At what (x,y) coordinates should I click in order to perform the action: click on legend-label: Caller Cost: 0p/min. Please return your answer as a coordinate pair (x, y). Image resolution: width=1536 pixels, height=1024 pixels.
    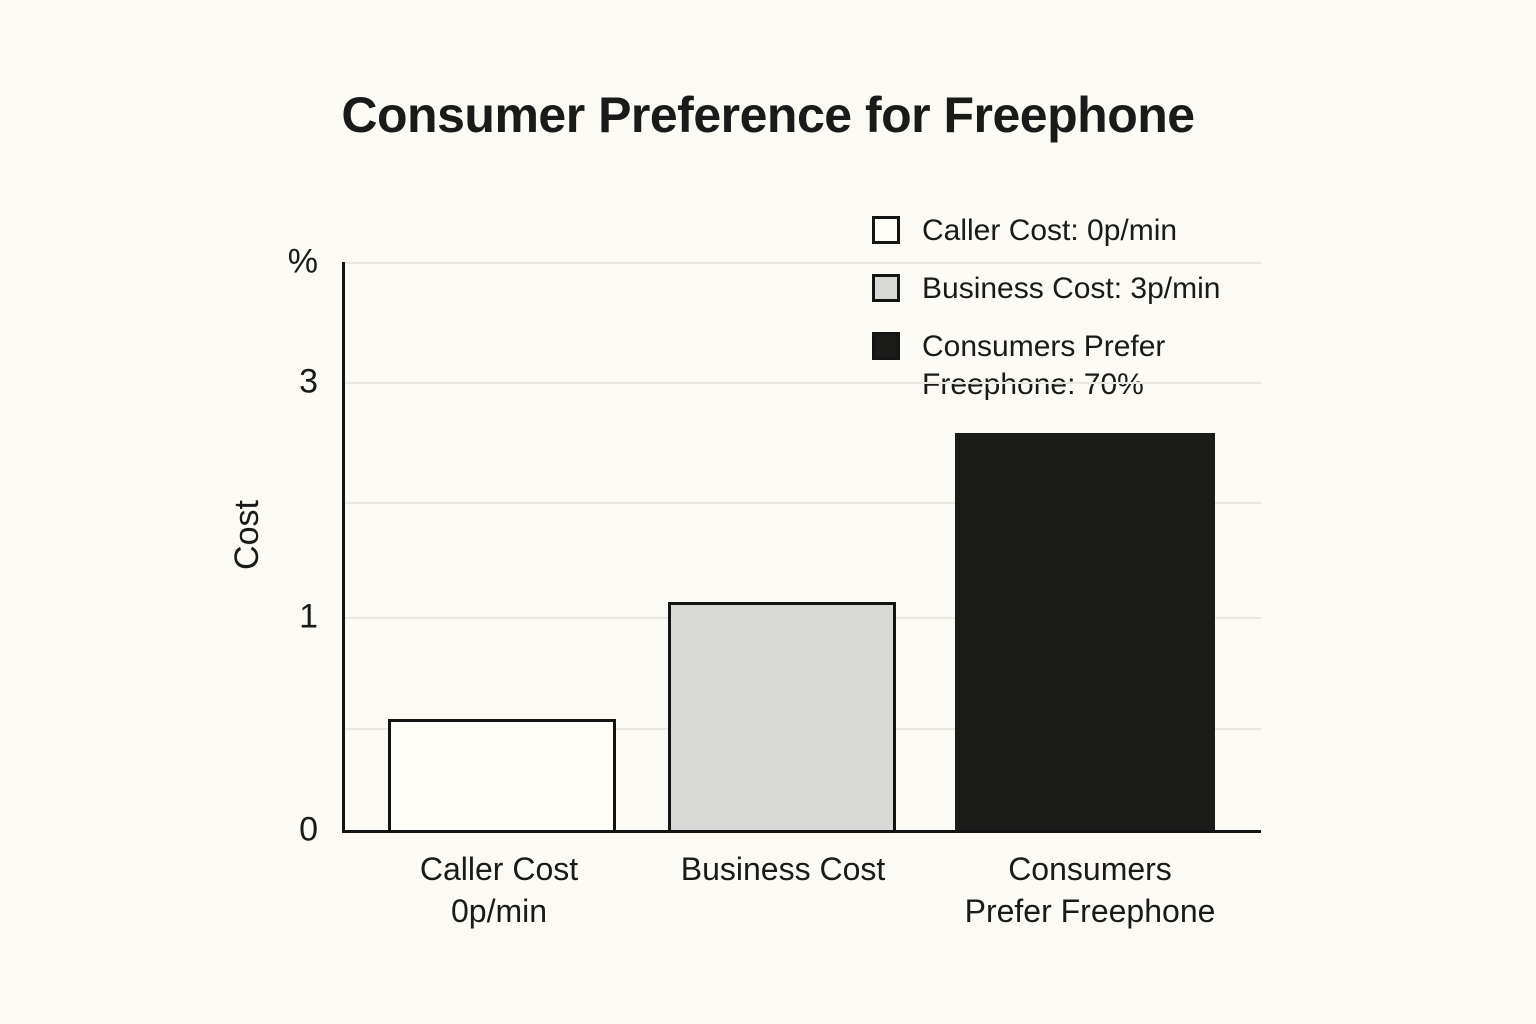
    Looking at the image, I should click on (1050, 230).